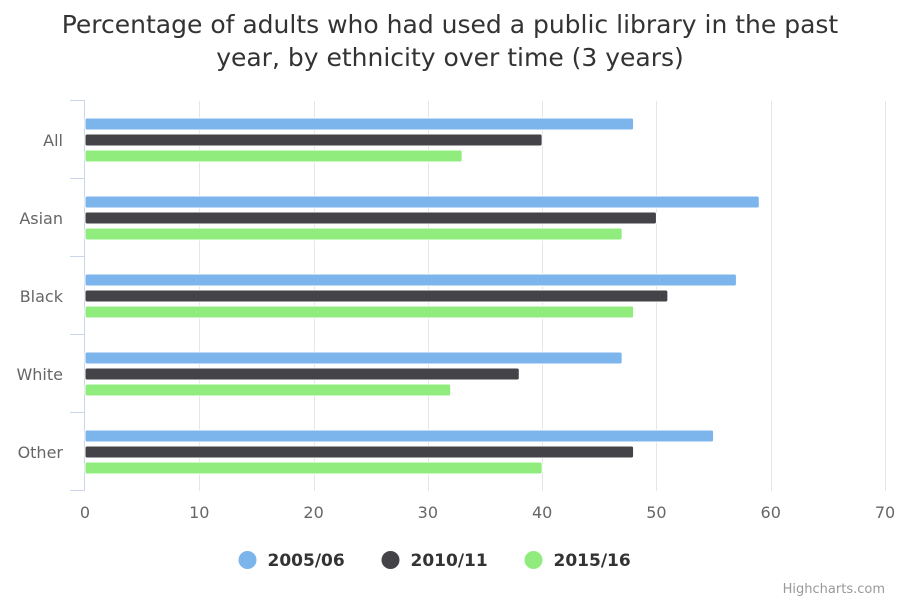 The height and width of the screenshot is (600, 900). Describe the element at coordinates (370, 218) in the screenshot. I see `bar-2010-11-asian` at that location.